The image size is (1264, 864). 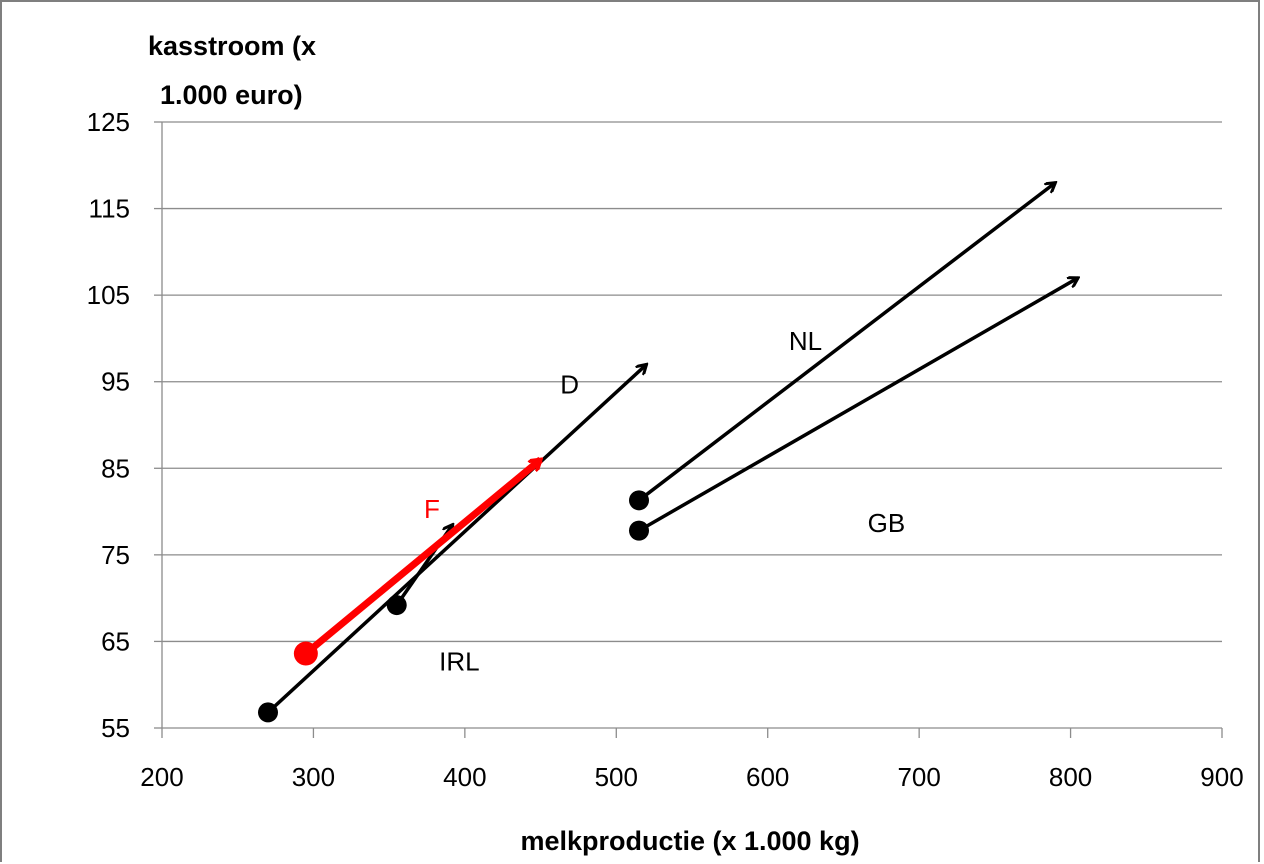 I want to click on arrow-nl, so click(x=846, y=342).